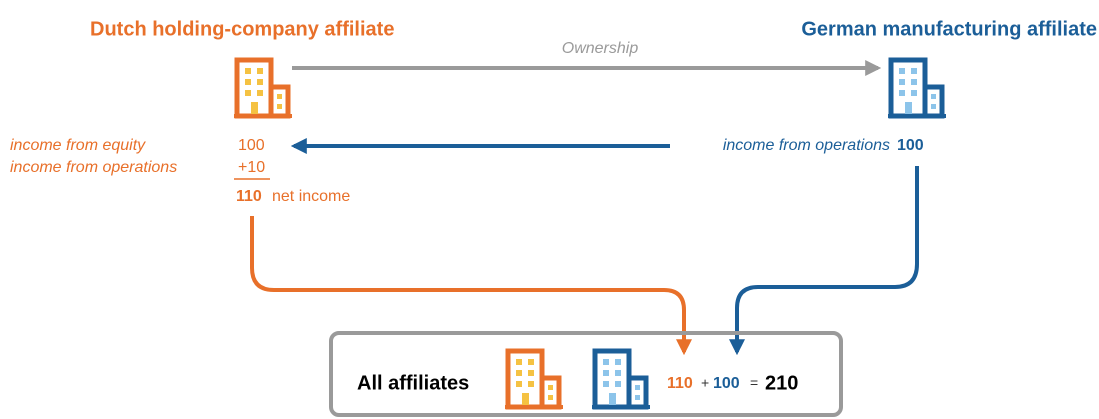 The width and height of the screenshot is (1099, 419). Describe the element at coordinates (242, 29) in the screenshot. I see `dutch-title: Dutch holding-company affiliate` at that location.